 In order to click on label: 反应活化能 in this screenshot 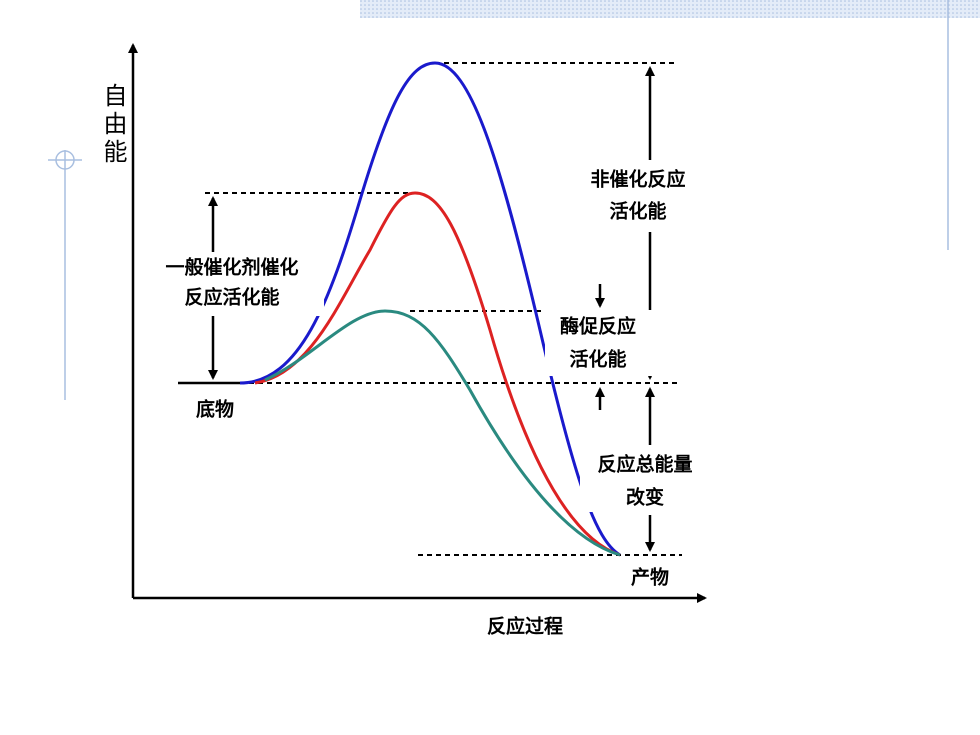, I will do `click(231, 297)`.